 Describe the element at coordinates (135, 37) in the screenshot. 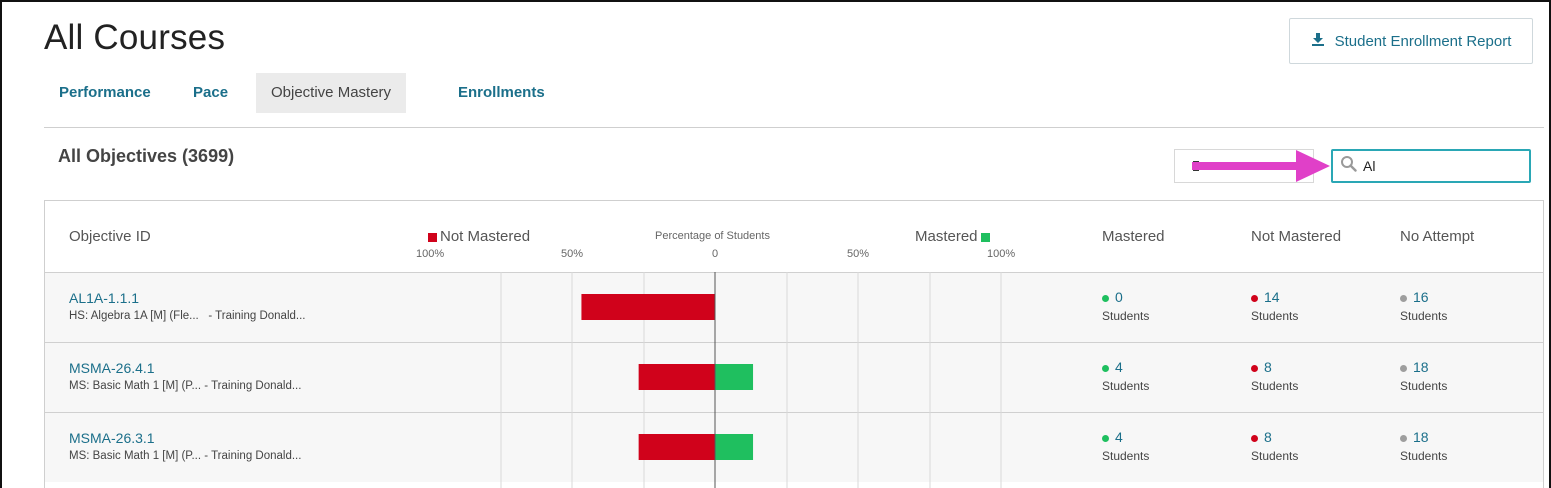

I see `page-title: All Courses` at that location.